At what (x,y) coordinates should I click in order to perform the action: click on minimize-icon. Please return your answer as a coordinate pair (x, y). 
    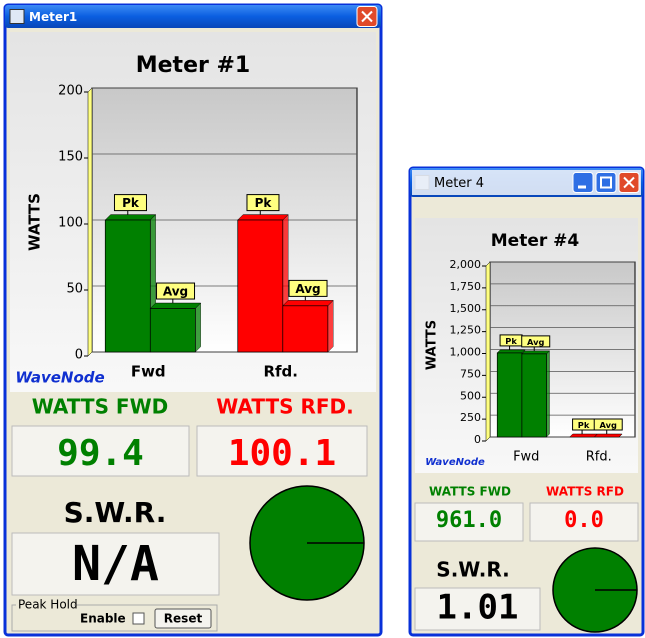
    Looking at the image, I should click on (582, 187).